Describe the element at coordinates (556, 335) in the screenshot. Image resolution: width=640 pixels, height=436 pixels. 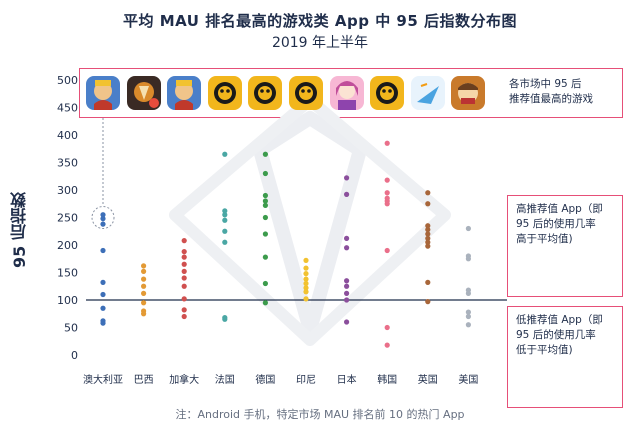
I see `low-box-line2: 95 后的使用几率` at that location.